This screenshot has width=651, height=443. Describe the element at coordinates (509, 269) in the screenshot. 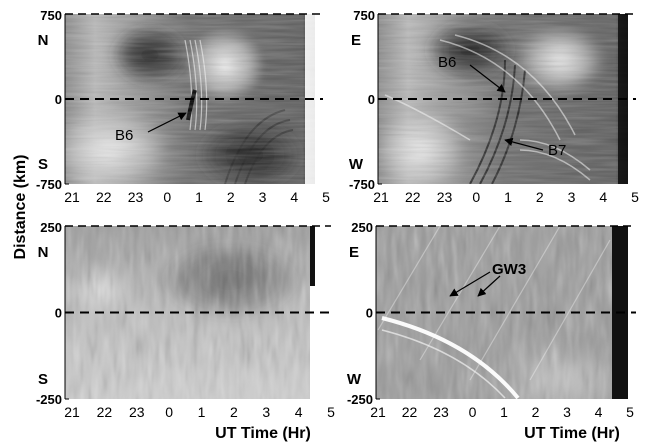

I see `annotation-label-gw3: GW3` at that location.